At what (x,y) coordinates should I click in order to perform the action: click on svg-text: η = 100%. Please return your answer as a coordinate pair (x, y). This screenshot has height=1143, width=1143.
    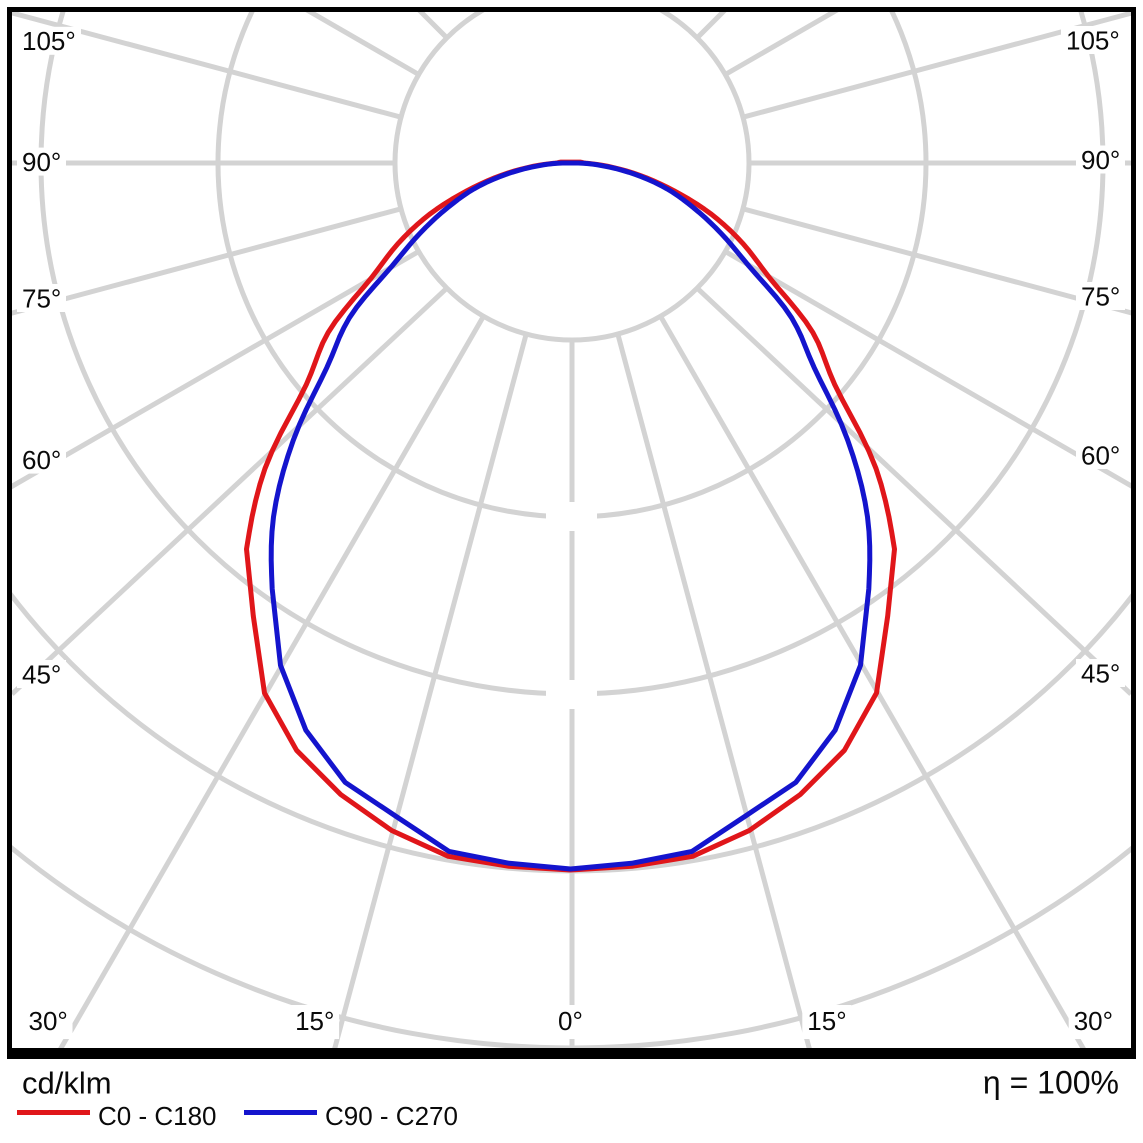
    Looking at the image, I should click on (1051, 1083).